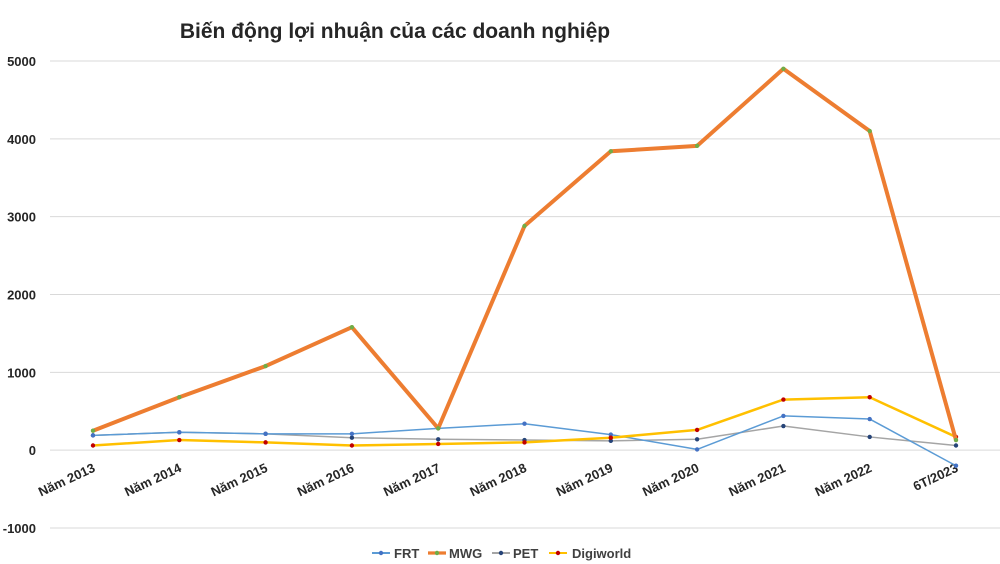 This screenshot has width=1000, height=564. What do you see at coordinates (525, 553) in the screenshot?
I see `legend-label: PET` at bounding box center [525, 553].